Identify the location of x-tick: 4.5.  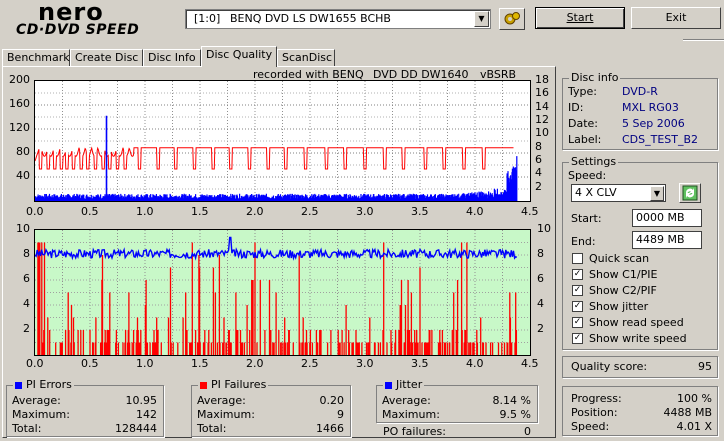
(530, 363).